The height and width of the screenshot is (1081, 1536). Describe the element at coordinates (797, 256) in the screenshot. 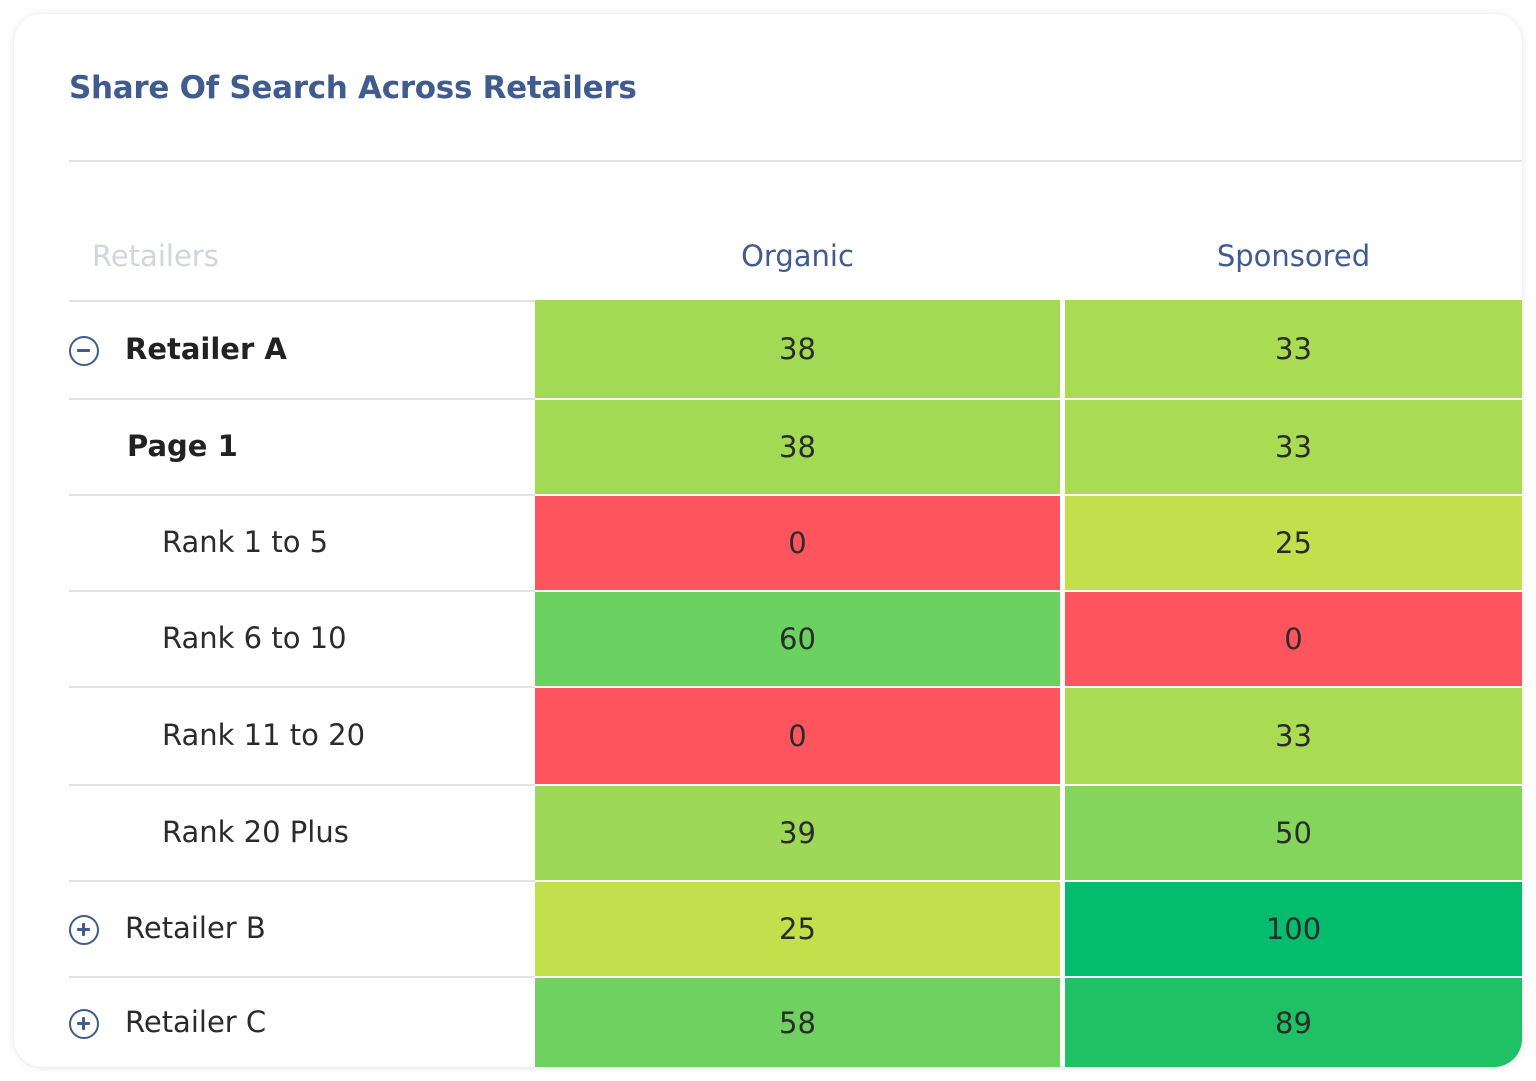

I see `column-header-organic: Organic` at that location.